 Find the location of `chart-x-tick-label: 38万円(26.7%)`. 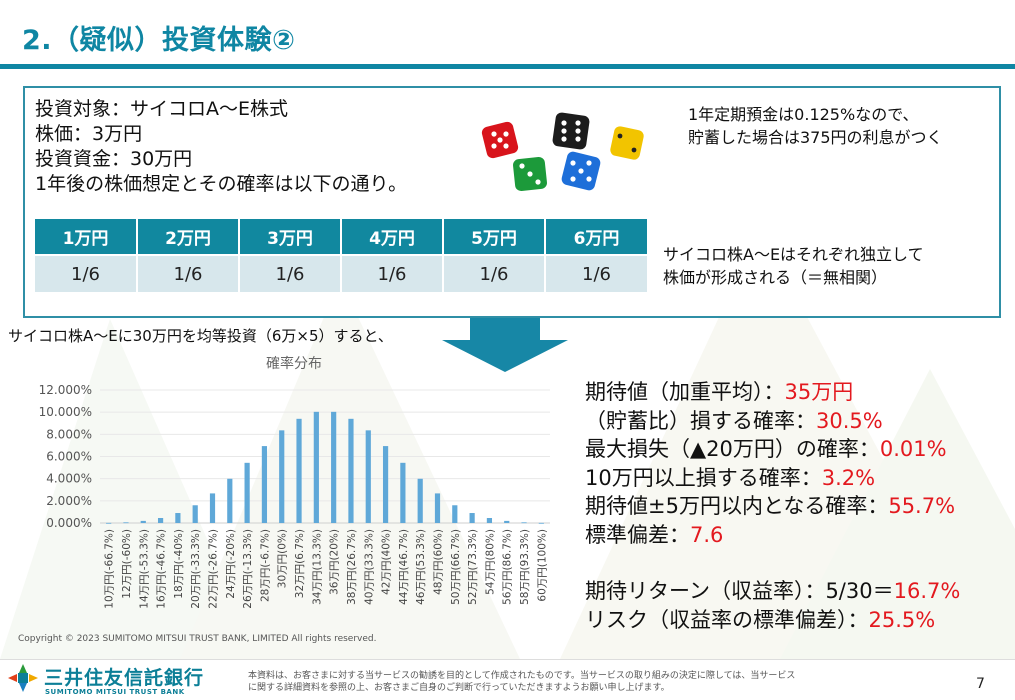

chart-x-tick-label: 38万円(26.7%) is located at coordinates (352, 567).